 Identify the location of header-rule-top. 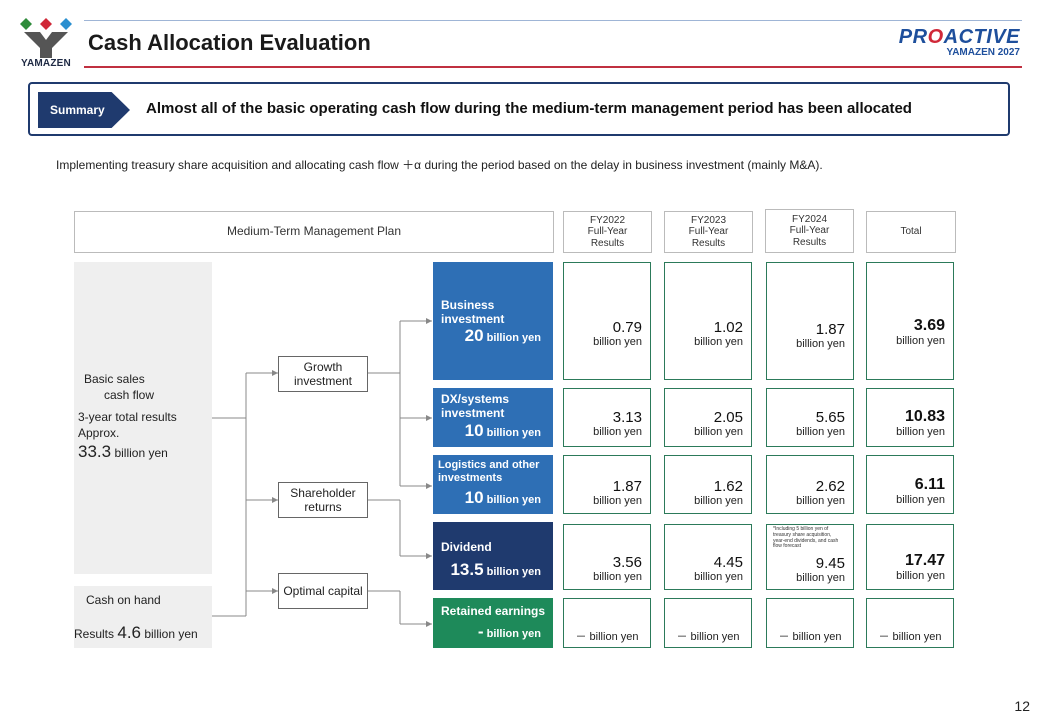
(553, 20).